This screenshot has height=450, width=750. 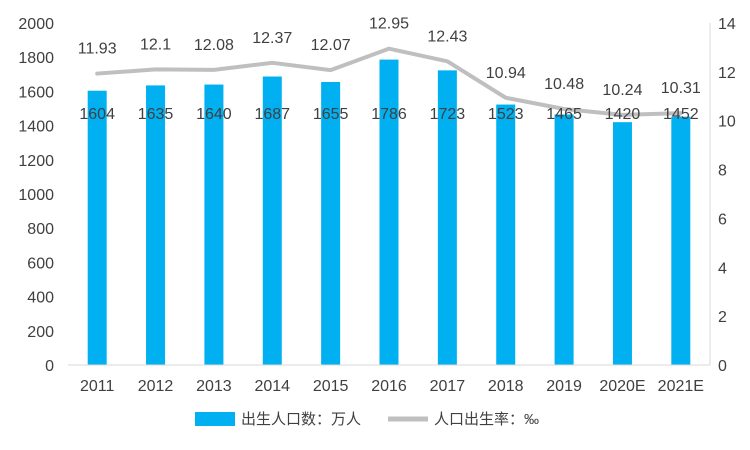 What do you see at coordinates (448, 386) in the screenshot?
I see `x-axis-tick-label: 2017` at bounding box center [448, 386].